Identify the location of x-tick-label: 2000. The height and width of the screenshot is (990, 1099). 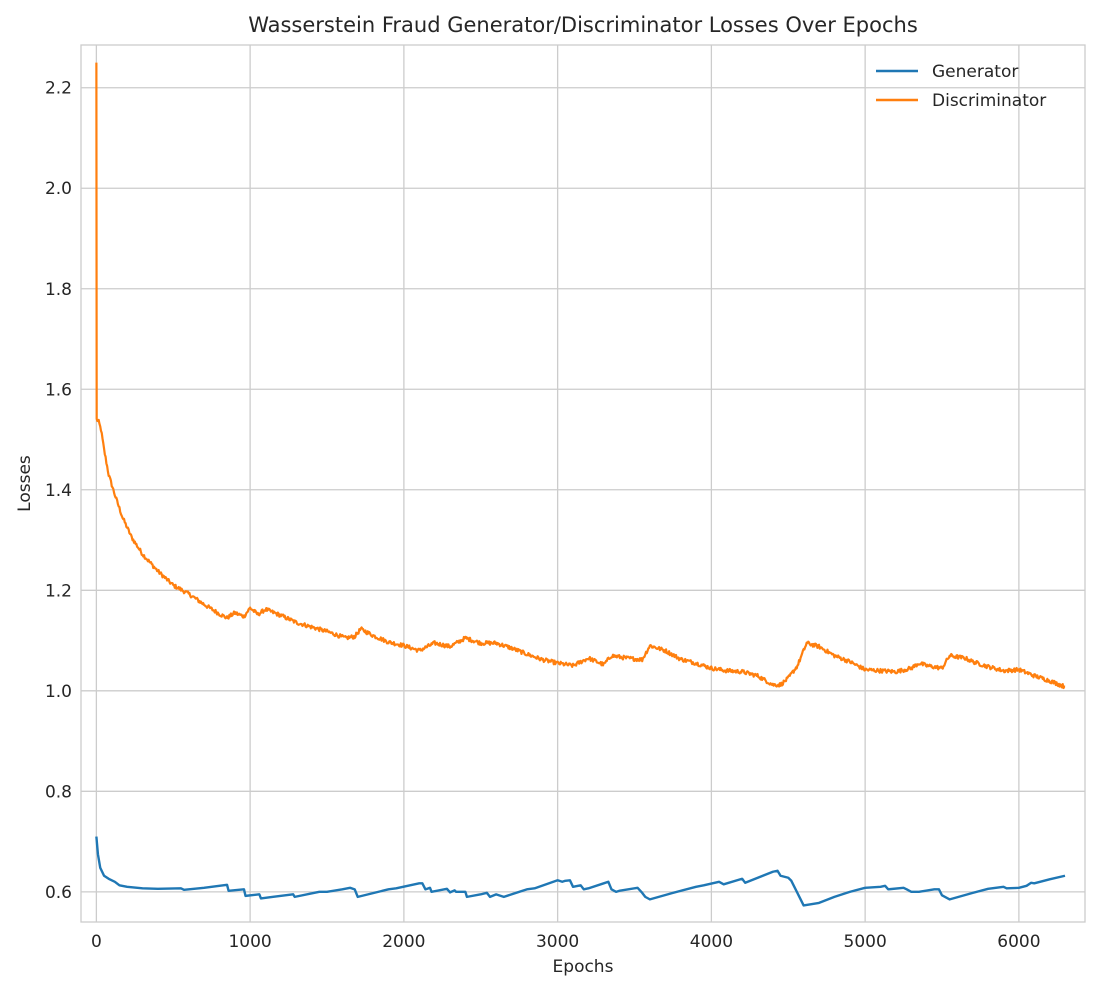
(403, 942).